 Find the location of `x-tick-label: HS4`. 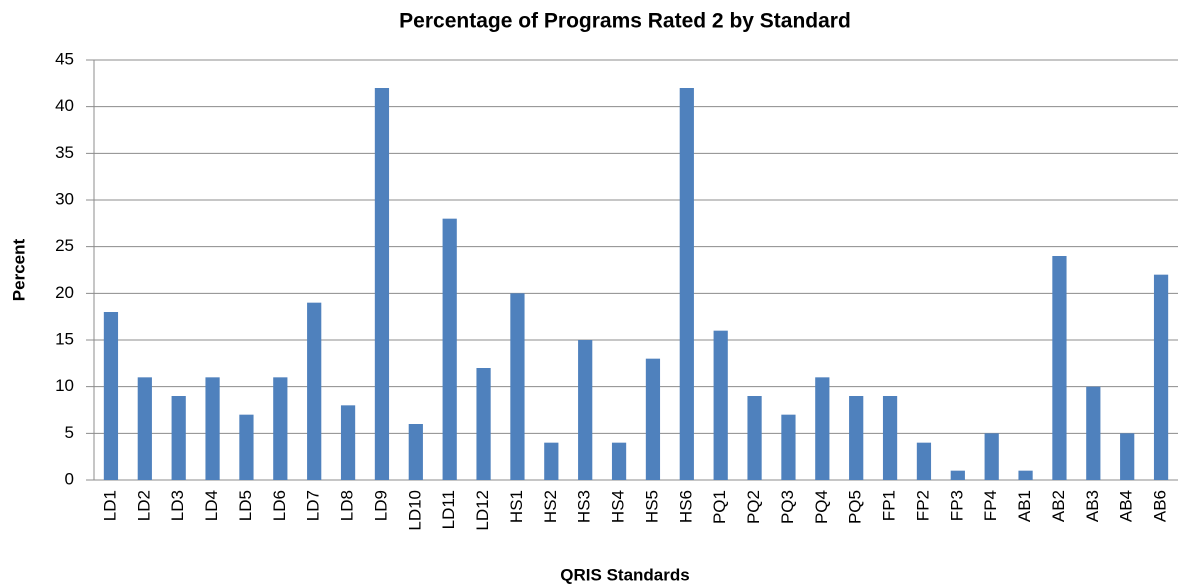

x-tick-label: HS4 is located at coordinates (618, 506).